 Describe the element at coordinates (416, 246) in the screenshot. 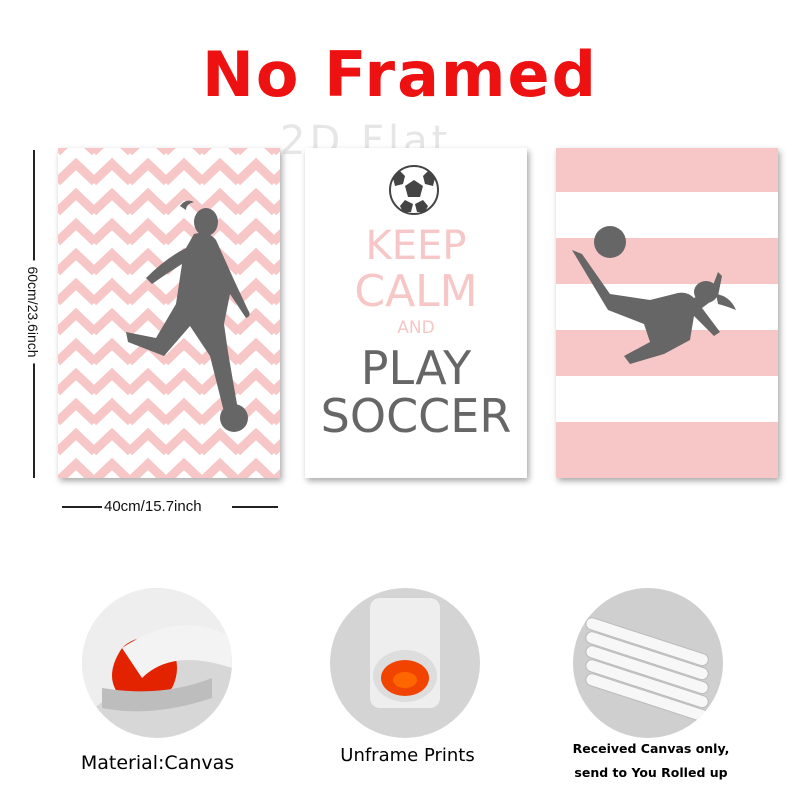

I see `poster-line-keep: KEEP` at that location.